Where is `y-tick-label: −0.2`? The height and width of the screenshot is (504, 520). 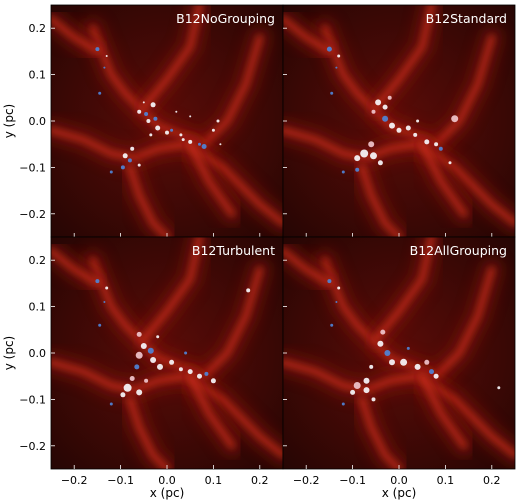 y-tick-label: −0.2 is located at coordinates (32, 446).